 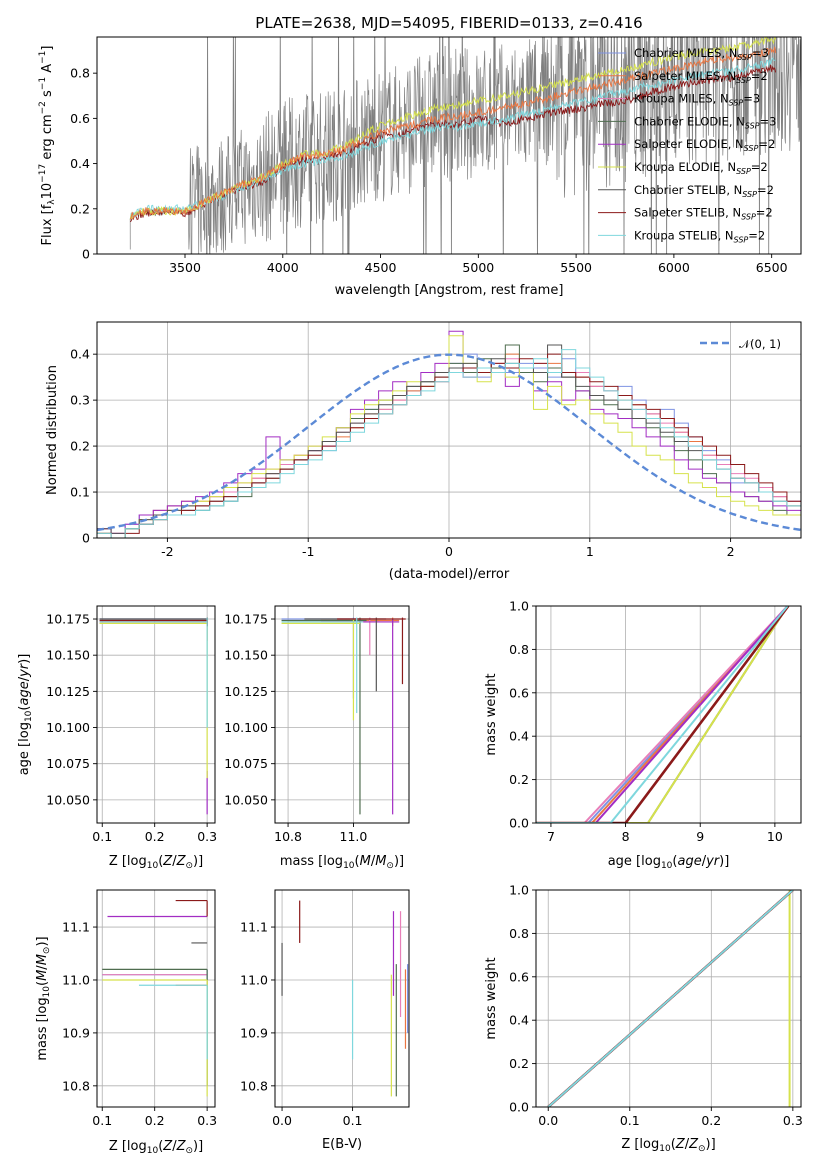 I want to click on legend-label: Kroupa ELODIE, NSSP=2, so click(x=701, y=168).